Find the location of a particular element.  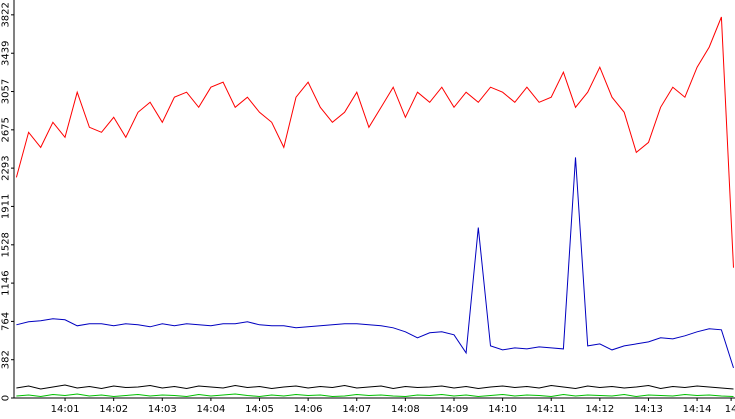

y-tick-label: 2675 is located at coordinates (5, 129).